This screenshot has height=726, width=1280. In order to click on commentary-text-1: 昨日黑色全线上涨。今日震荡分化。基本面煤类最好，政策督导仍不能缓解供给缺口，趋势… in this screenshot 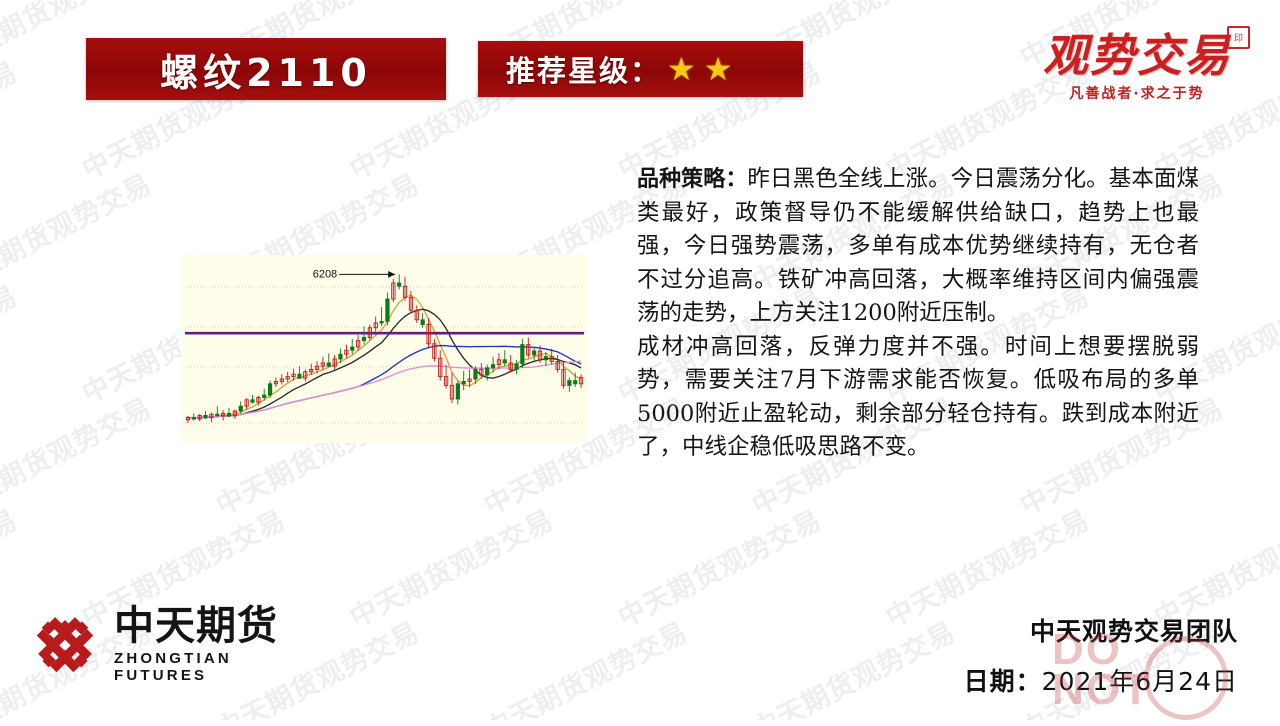, I will do `click(918, 246)`.